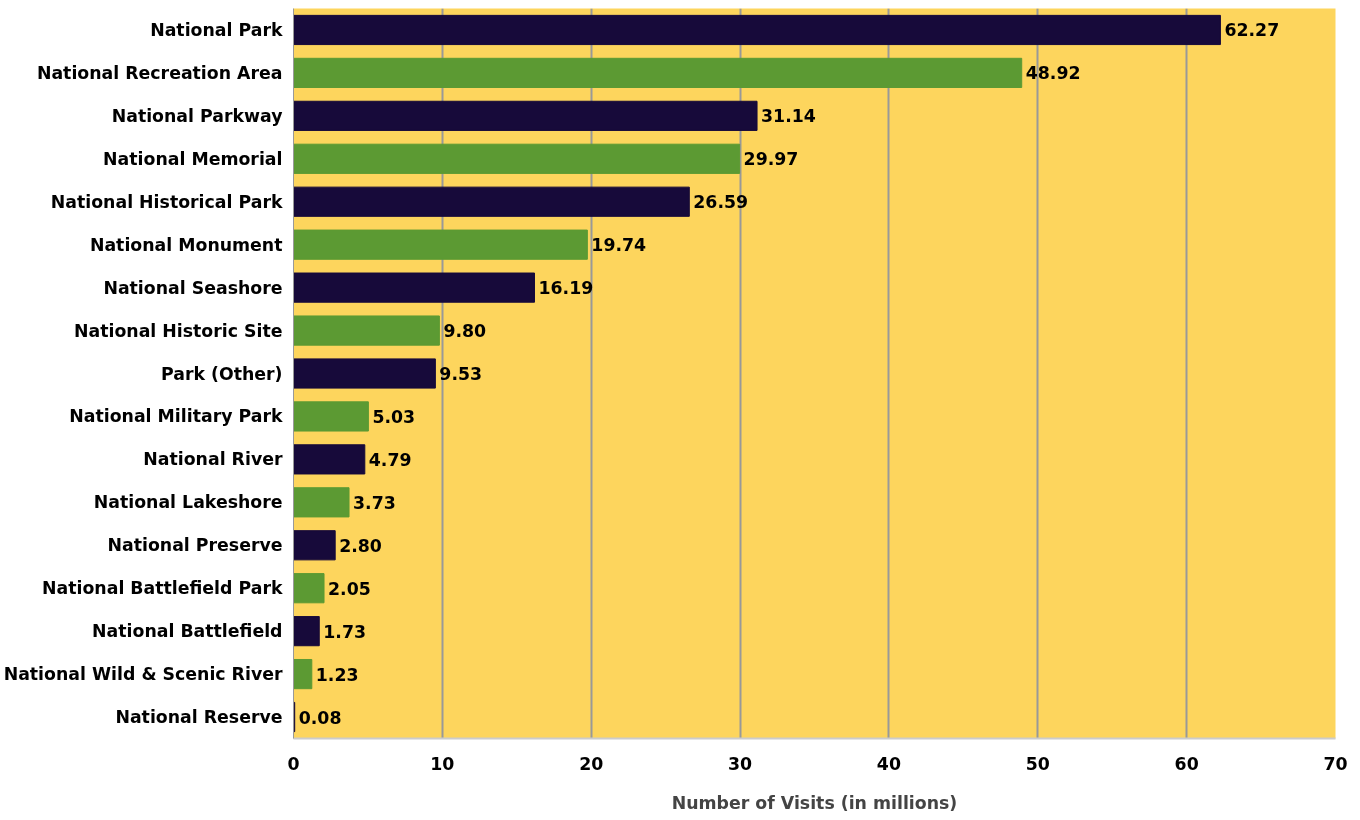 This screenshot has height=820, width=1360. I want to click on data-label: 26.59, so click(721, 202).